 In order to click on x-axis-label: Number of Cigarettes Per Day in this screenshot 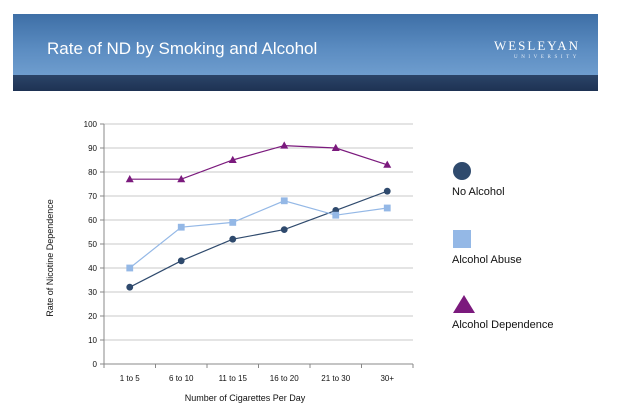, I will do `click(245, 398)`.